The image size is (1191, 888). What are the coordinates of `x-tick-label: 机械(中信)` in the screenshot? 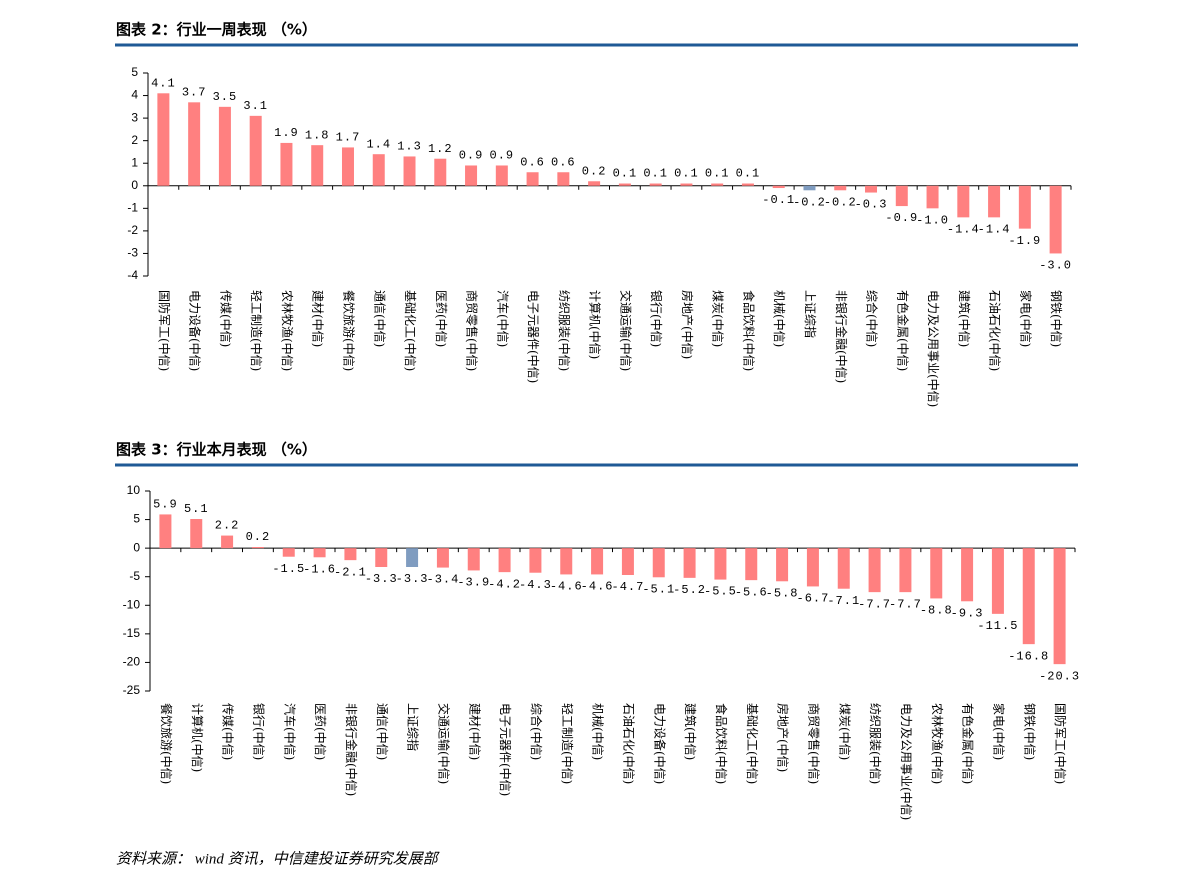 It's located at (598, 731).